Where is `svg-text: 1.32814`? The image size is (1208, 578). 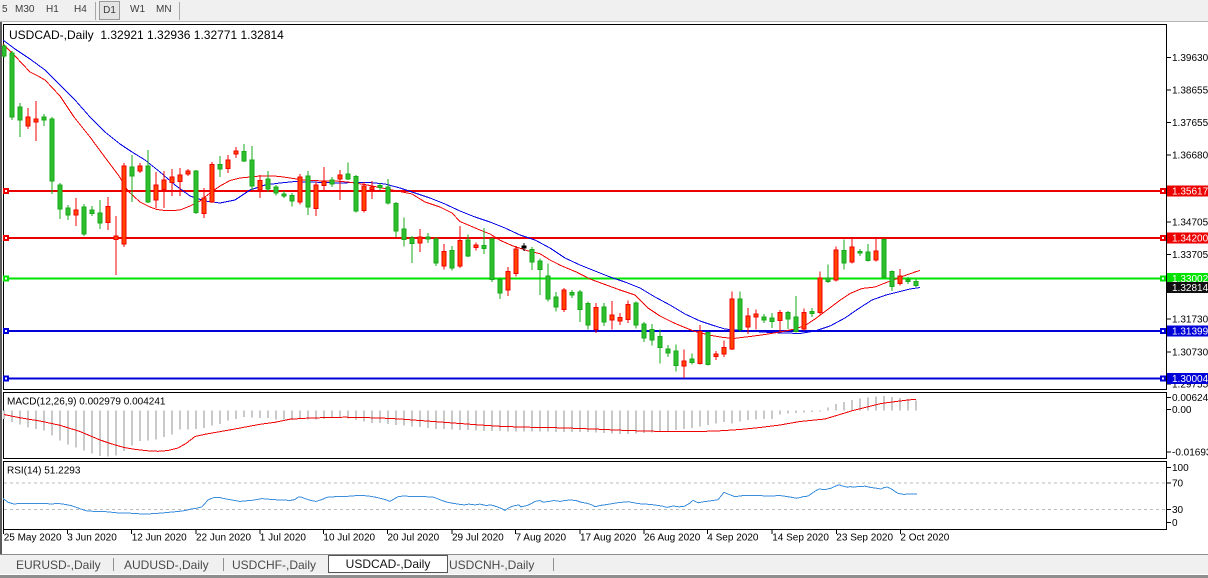 svg-text: 1.32814 is located at coordinates (1190, 288).